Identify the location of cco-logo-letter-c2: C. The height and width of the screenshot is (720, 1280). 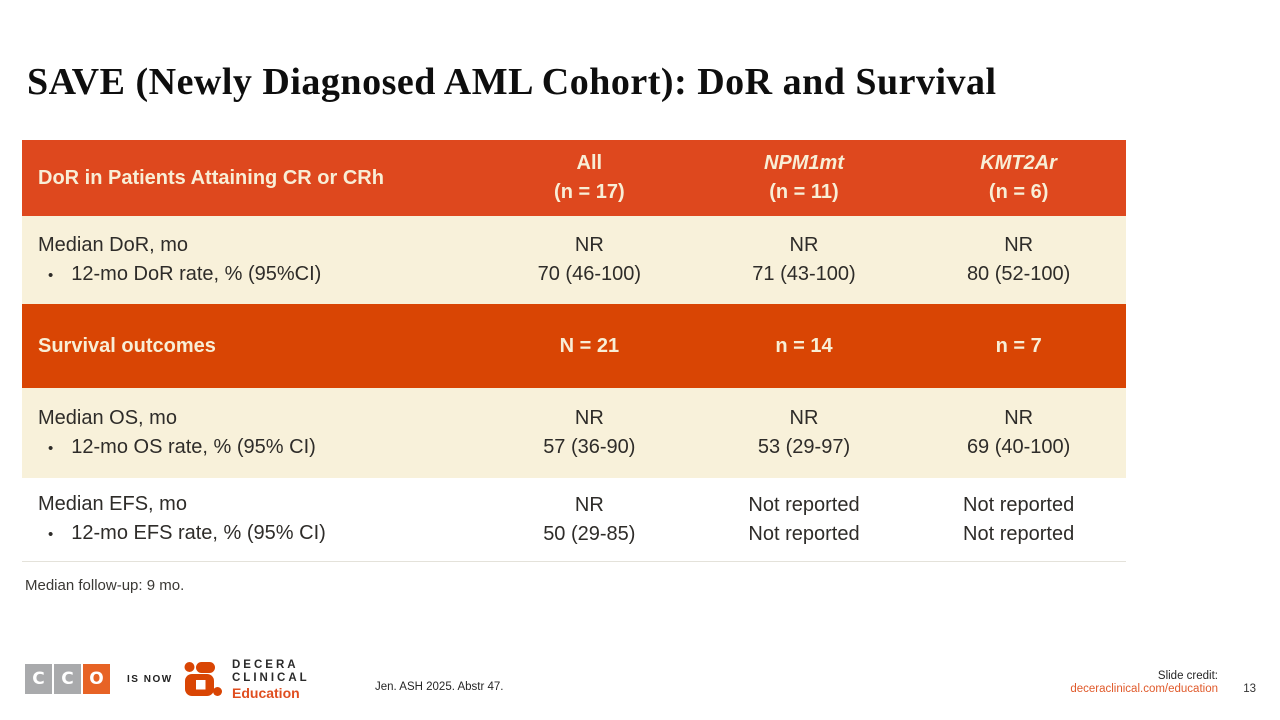
(67, 679).